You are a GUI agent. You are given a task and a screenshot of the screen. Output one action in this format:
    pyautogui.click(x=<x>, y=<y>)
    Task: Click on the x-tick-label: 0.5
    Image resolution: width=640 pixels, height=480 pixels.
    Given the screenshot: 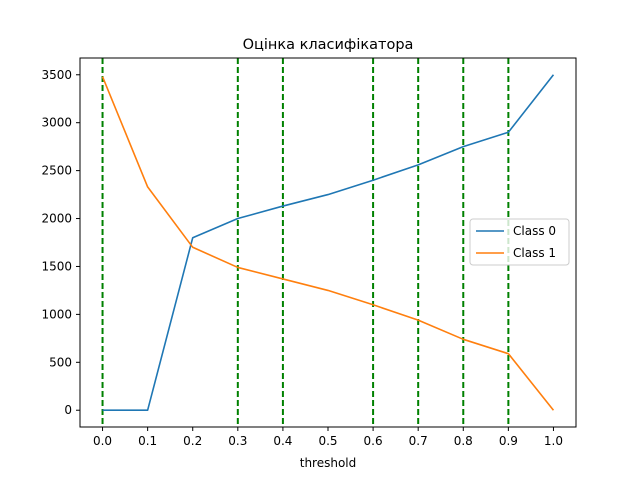 What is the action you would take?
    pyautogui.click(x=327, y=441)
    